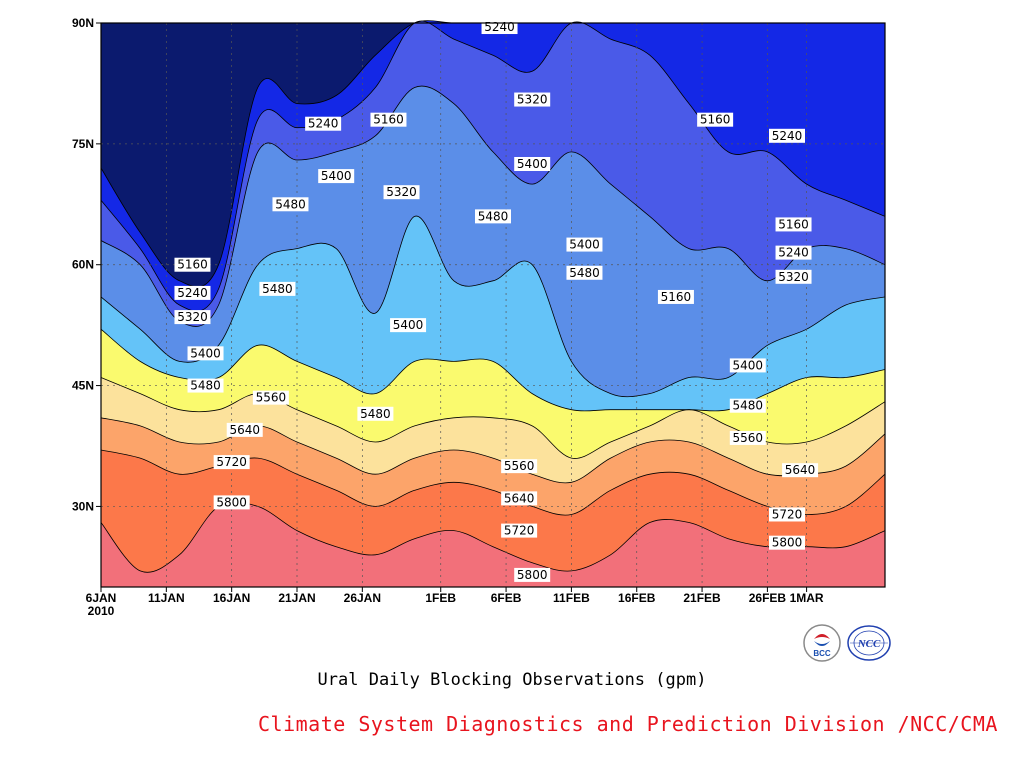 The height and width of the screenshot is (768, 1024). What do you see at coordinates (822, 643) in the screenshot?
I see `bcc-logo: BCC` at bounding box center [822, 643].